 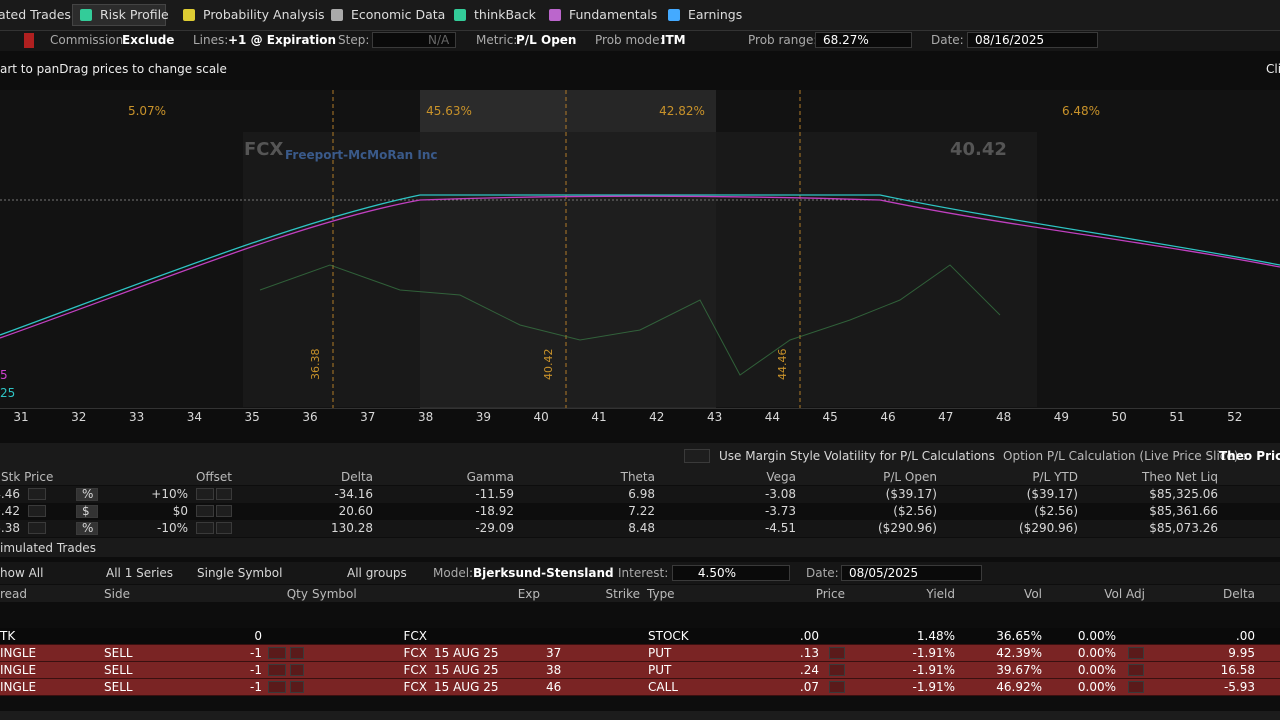 What do you see at coordinates (780, 511) in the screenshot?
I see `cell: -3.73` at bounding box center [780, 511].